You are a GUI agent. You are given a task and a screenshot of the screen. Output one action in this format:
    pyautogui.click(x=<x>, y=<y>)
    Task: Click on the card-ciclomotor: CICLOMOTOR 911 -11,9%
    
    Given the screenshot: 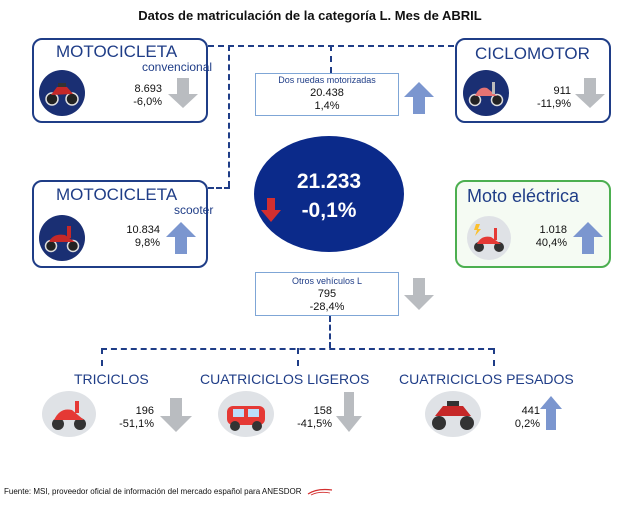 What is the action you would take?
    pyautogui.click(x=533, y=80)
    